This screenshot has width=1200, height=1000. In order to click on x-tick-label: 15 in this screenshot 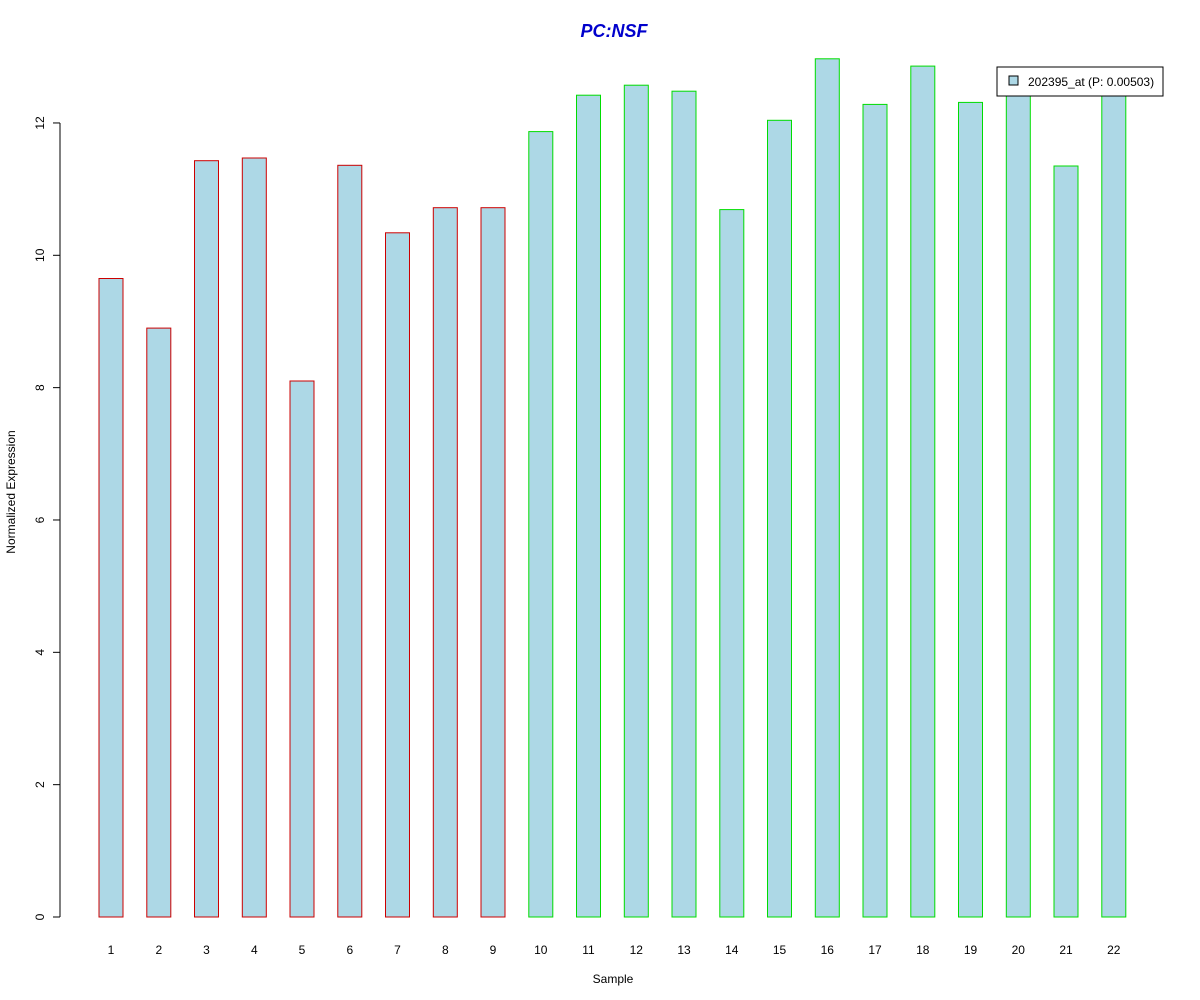, I will do `click(780, 950)`.